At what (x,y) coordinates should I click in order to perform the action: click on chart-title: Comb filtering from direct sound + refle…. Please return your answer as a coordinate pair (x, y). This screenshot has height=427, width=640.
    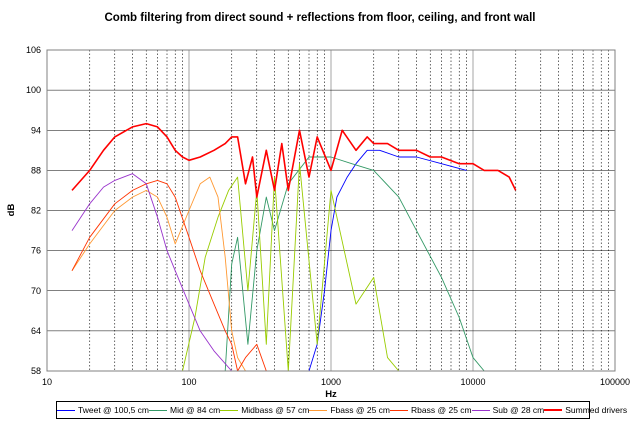
    Looking at the image, I should click on (320, 18).